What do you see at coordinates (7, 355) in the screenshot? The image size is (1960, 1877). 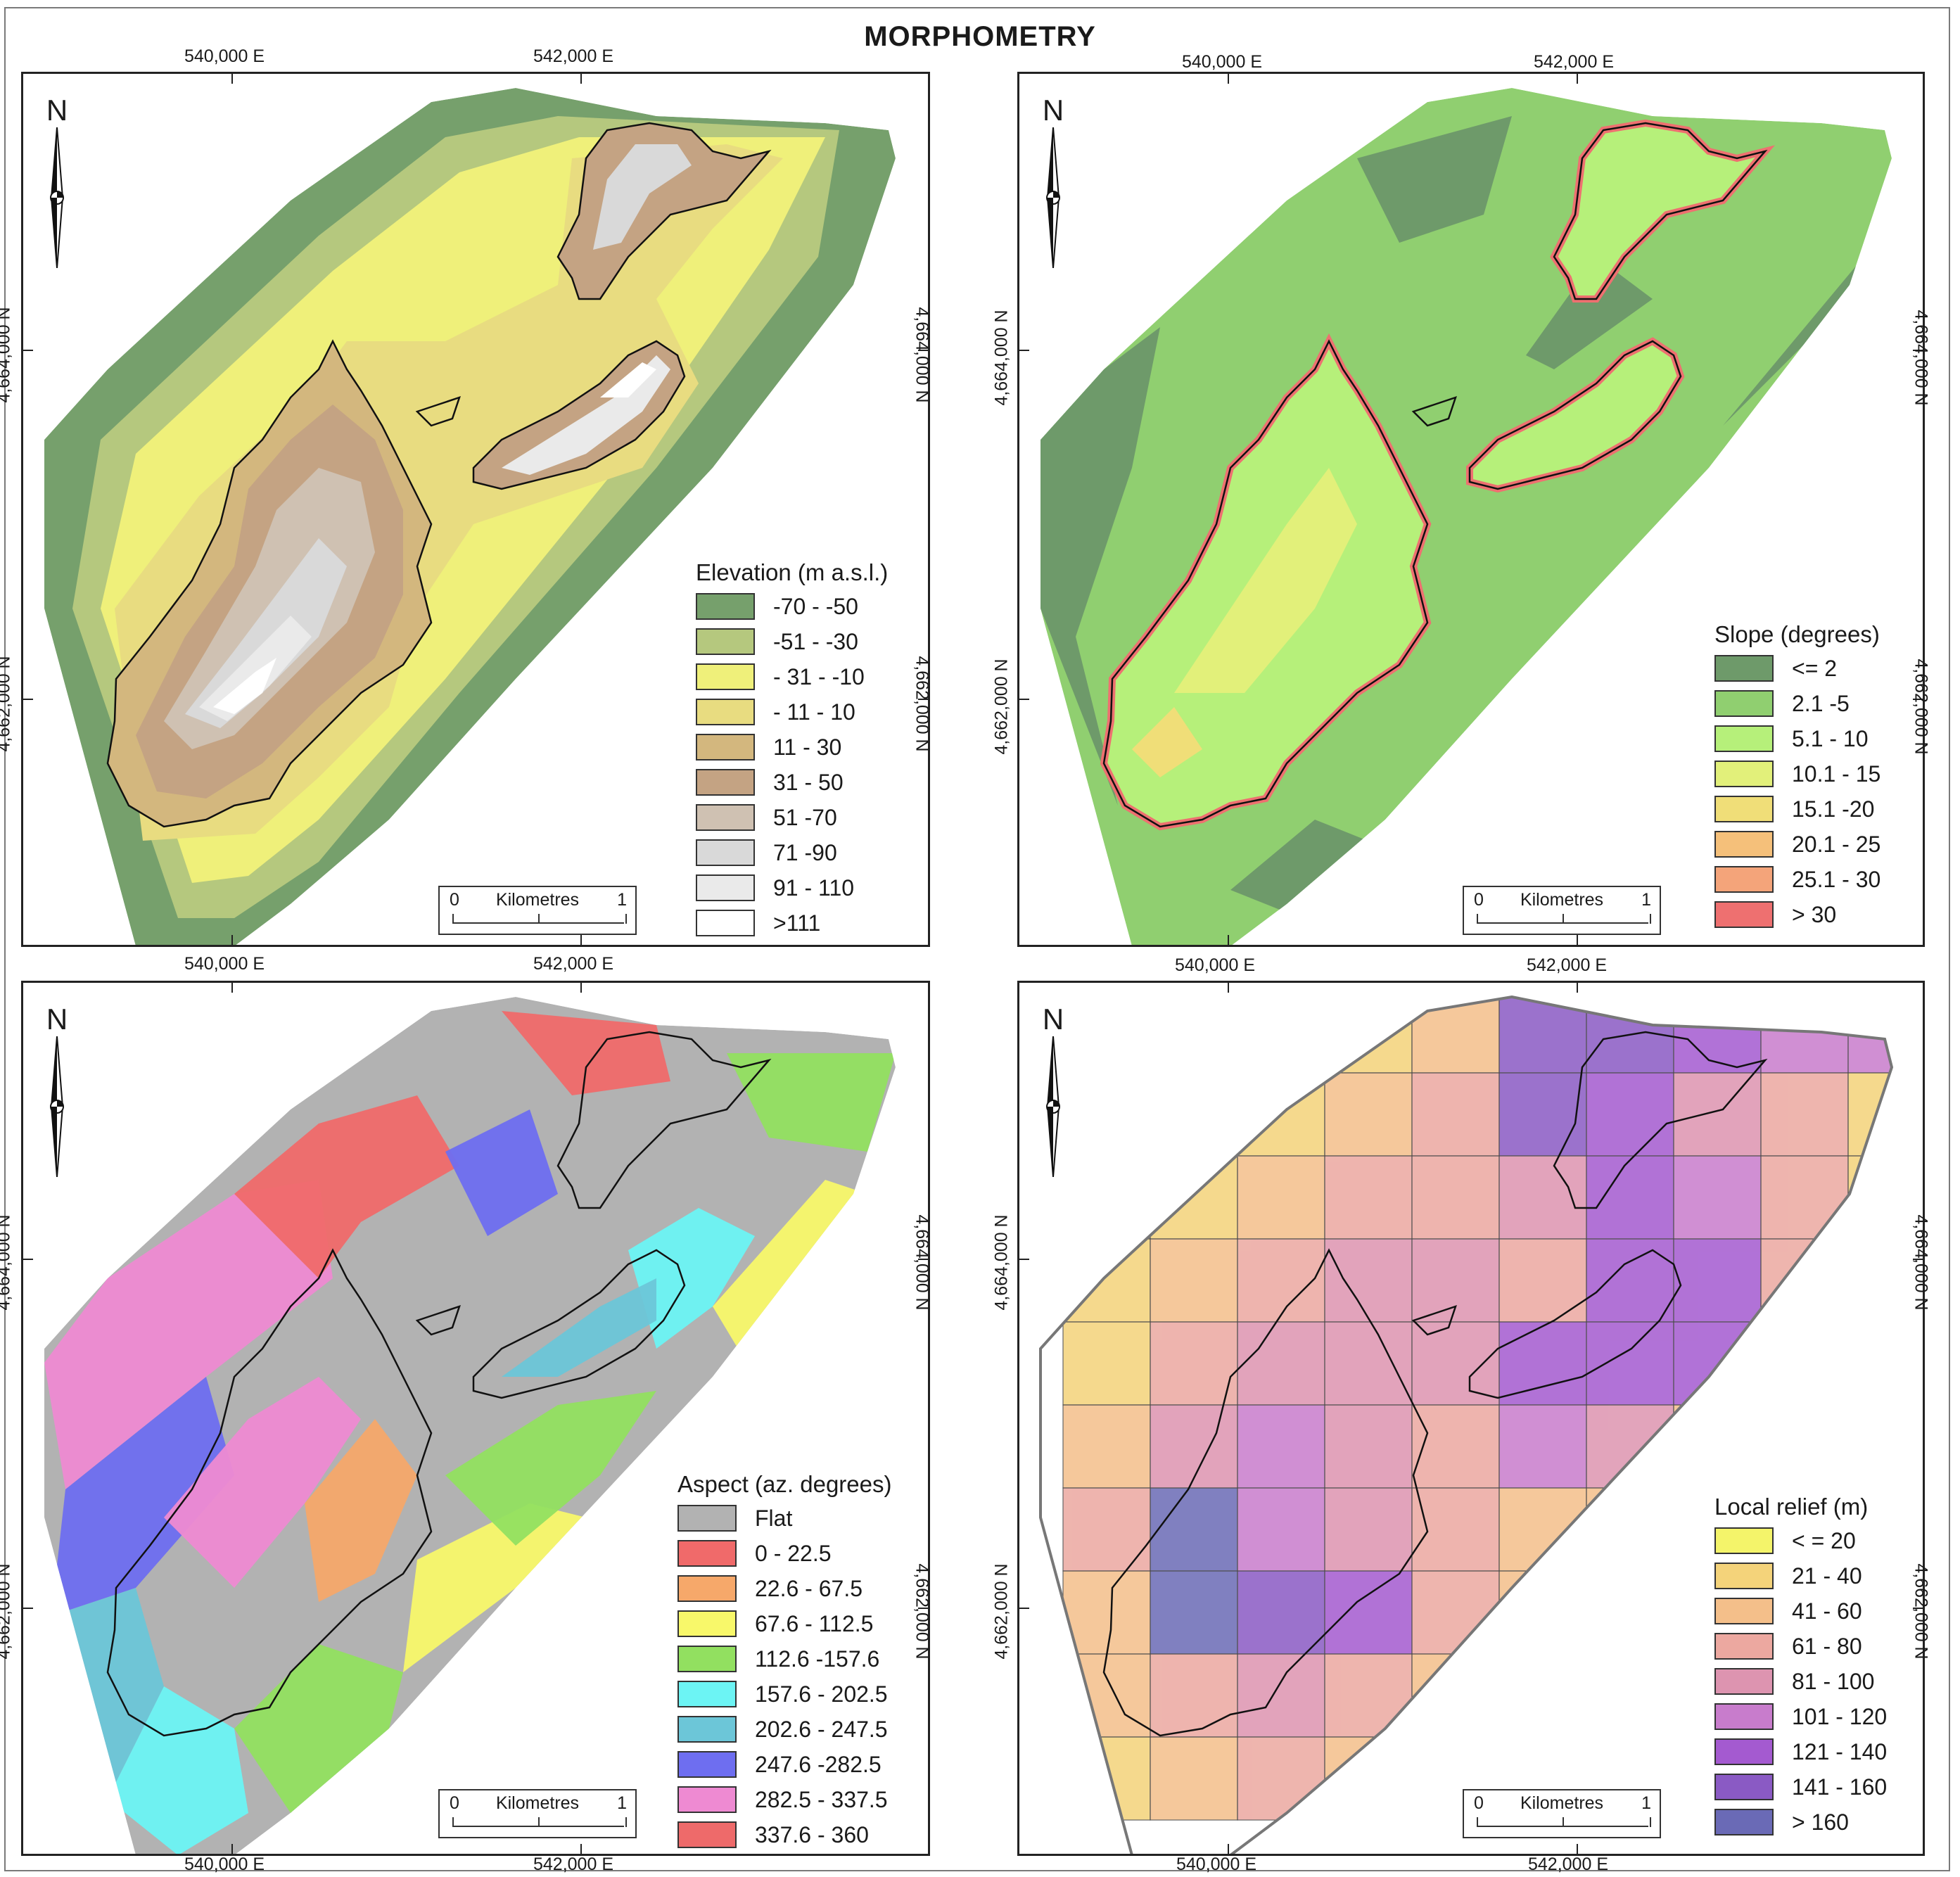 I see `northing-label-4664000-left-top: 4,664,000 N` at bounding box center [7, 355].